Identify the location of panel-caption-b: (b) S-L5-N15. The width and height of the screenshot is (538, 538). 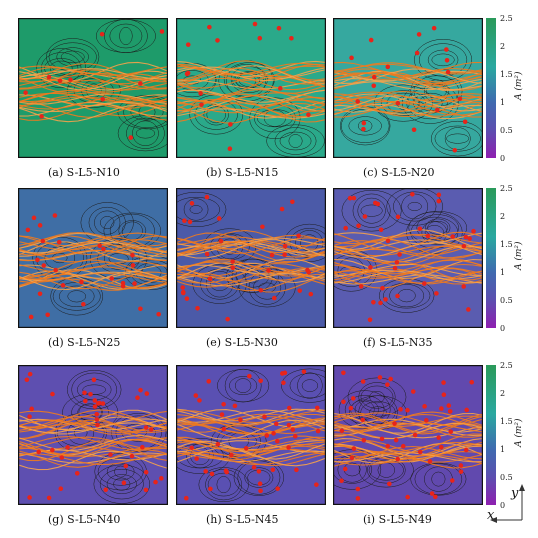
(242, 172).